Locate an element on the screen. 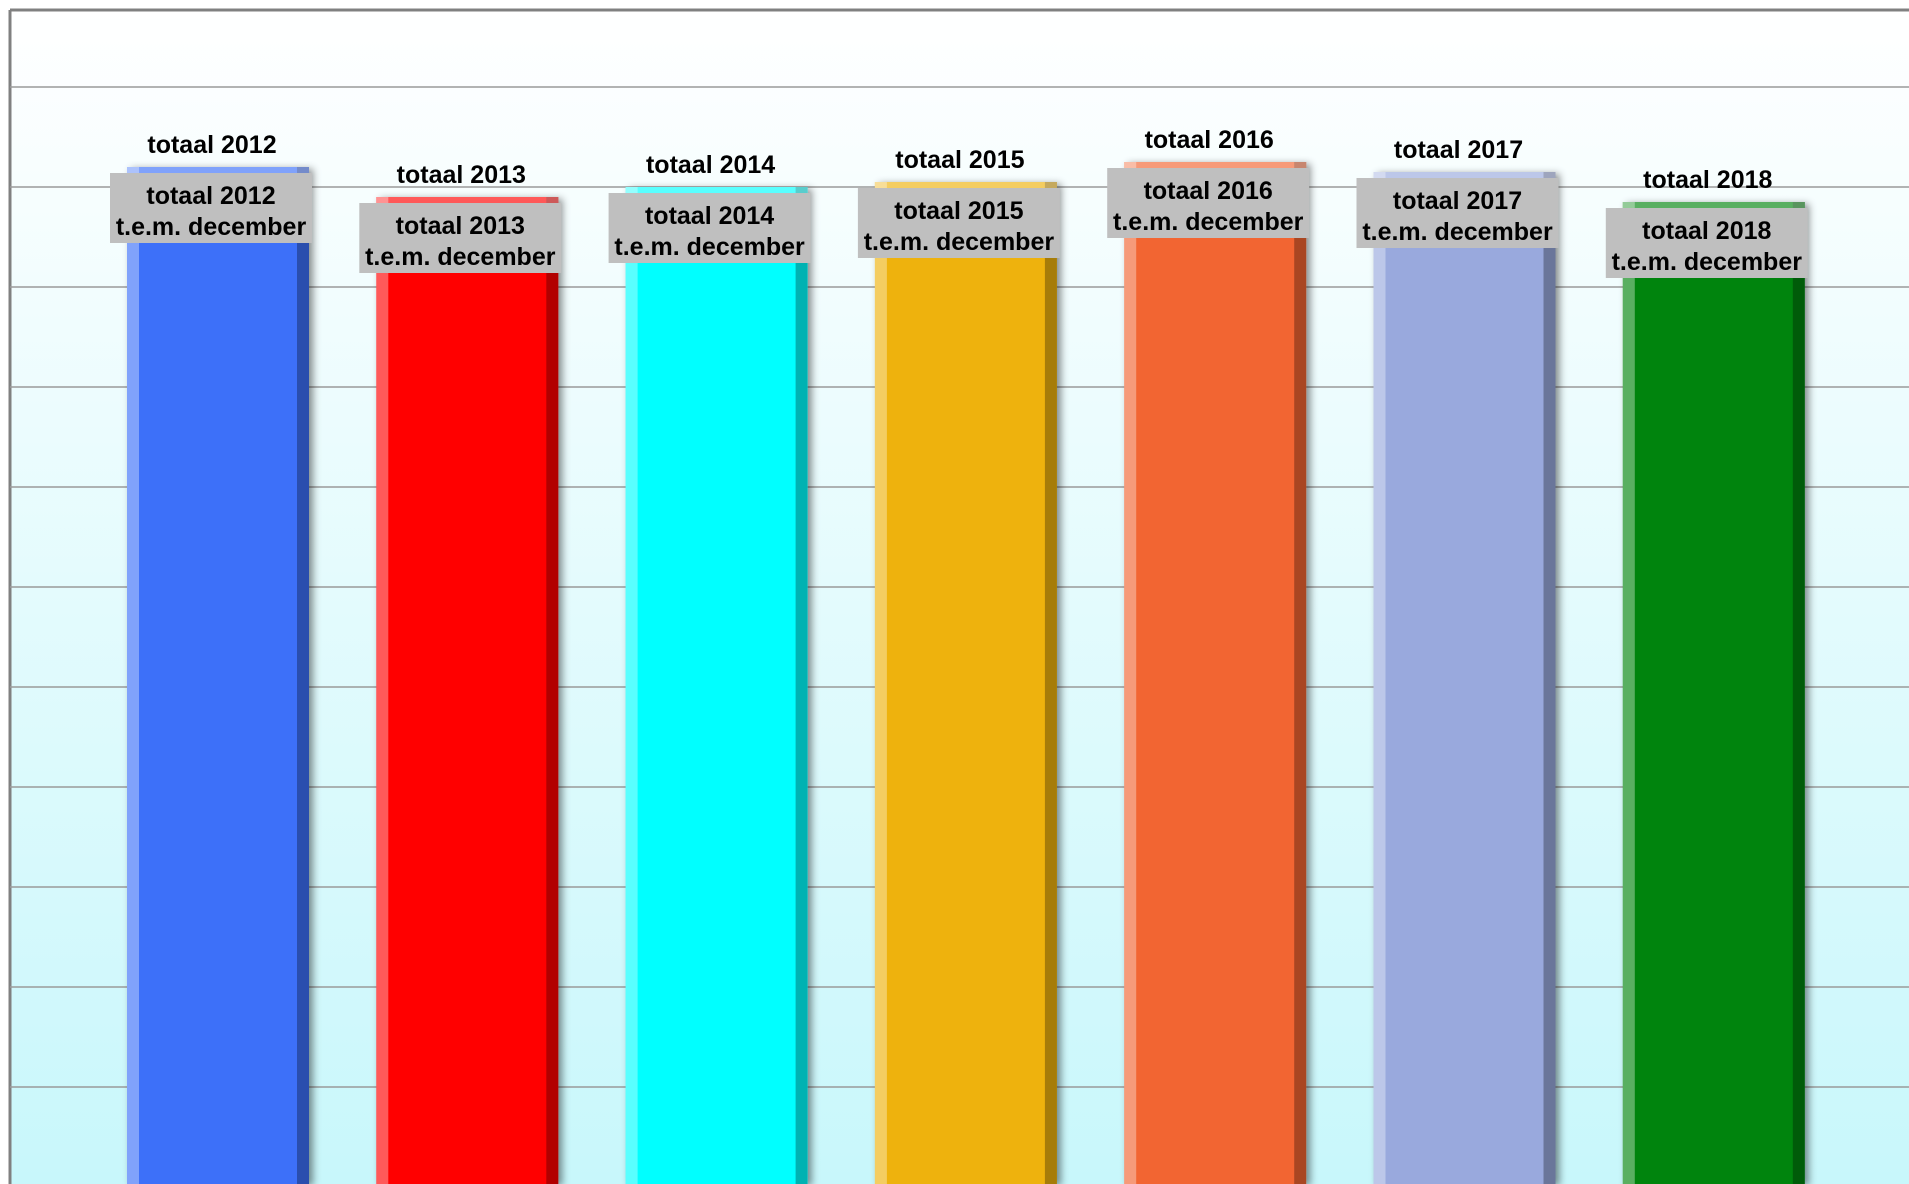  data-label: totaal 2017 t.e.m. december is located at coordinates (1457, 213).